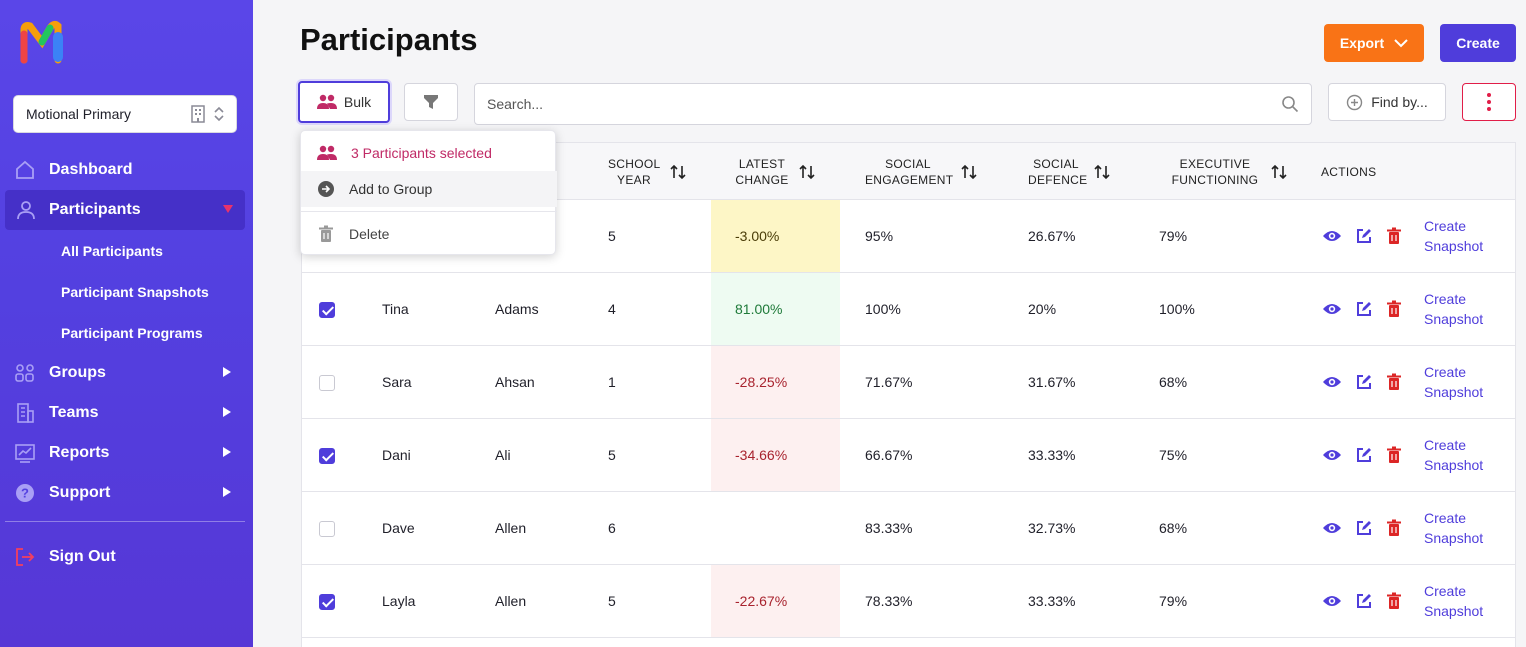 The image size is (1526, 647). Describe the element at coordinates (921, 171) in the screenshot. I see `col-social-engagement: SOCIAL ENGAGEMENT` at that location.